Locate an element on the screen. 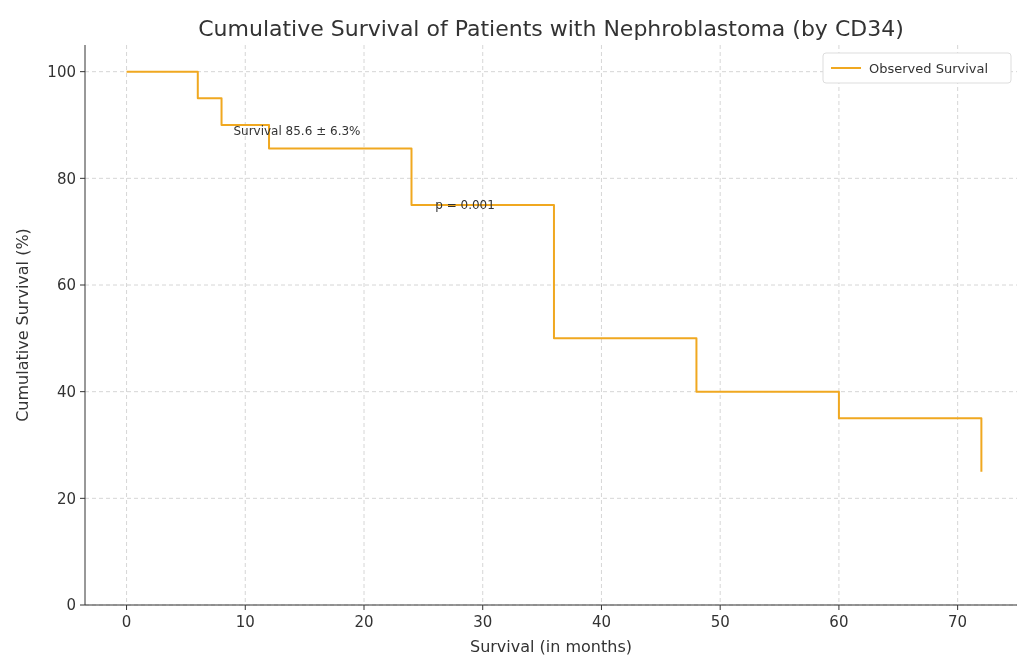  x-tick-label: 40 is located at coordinates (601, 622).